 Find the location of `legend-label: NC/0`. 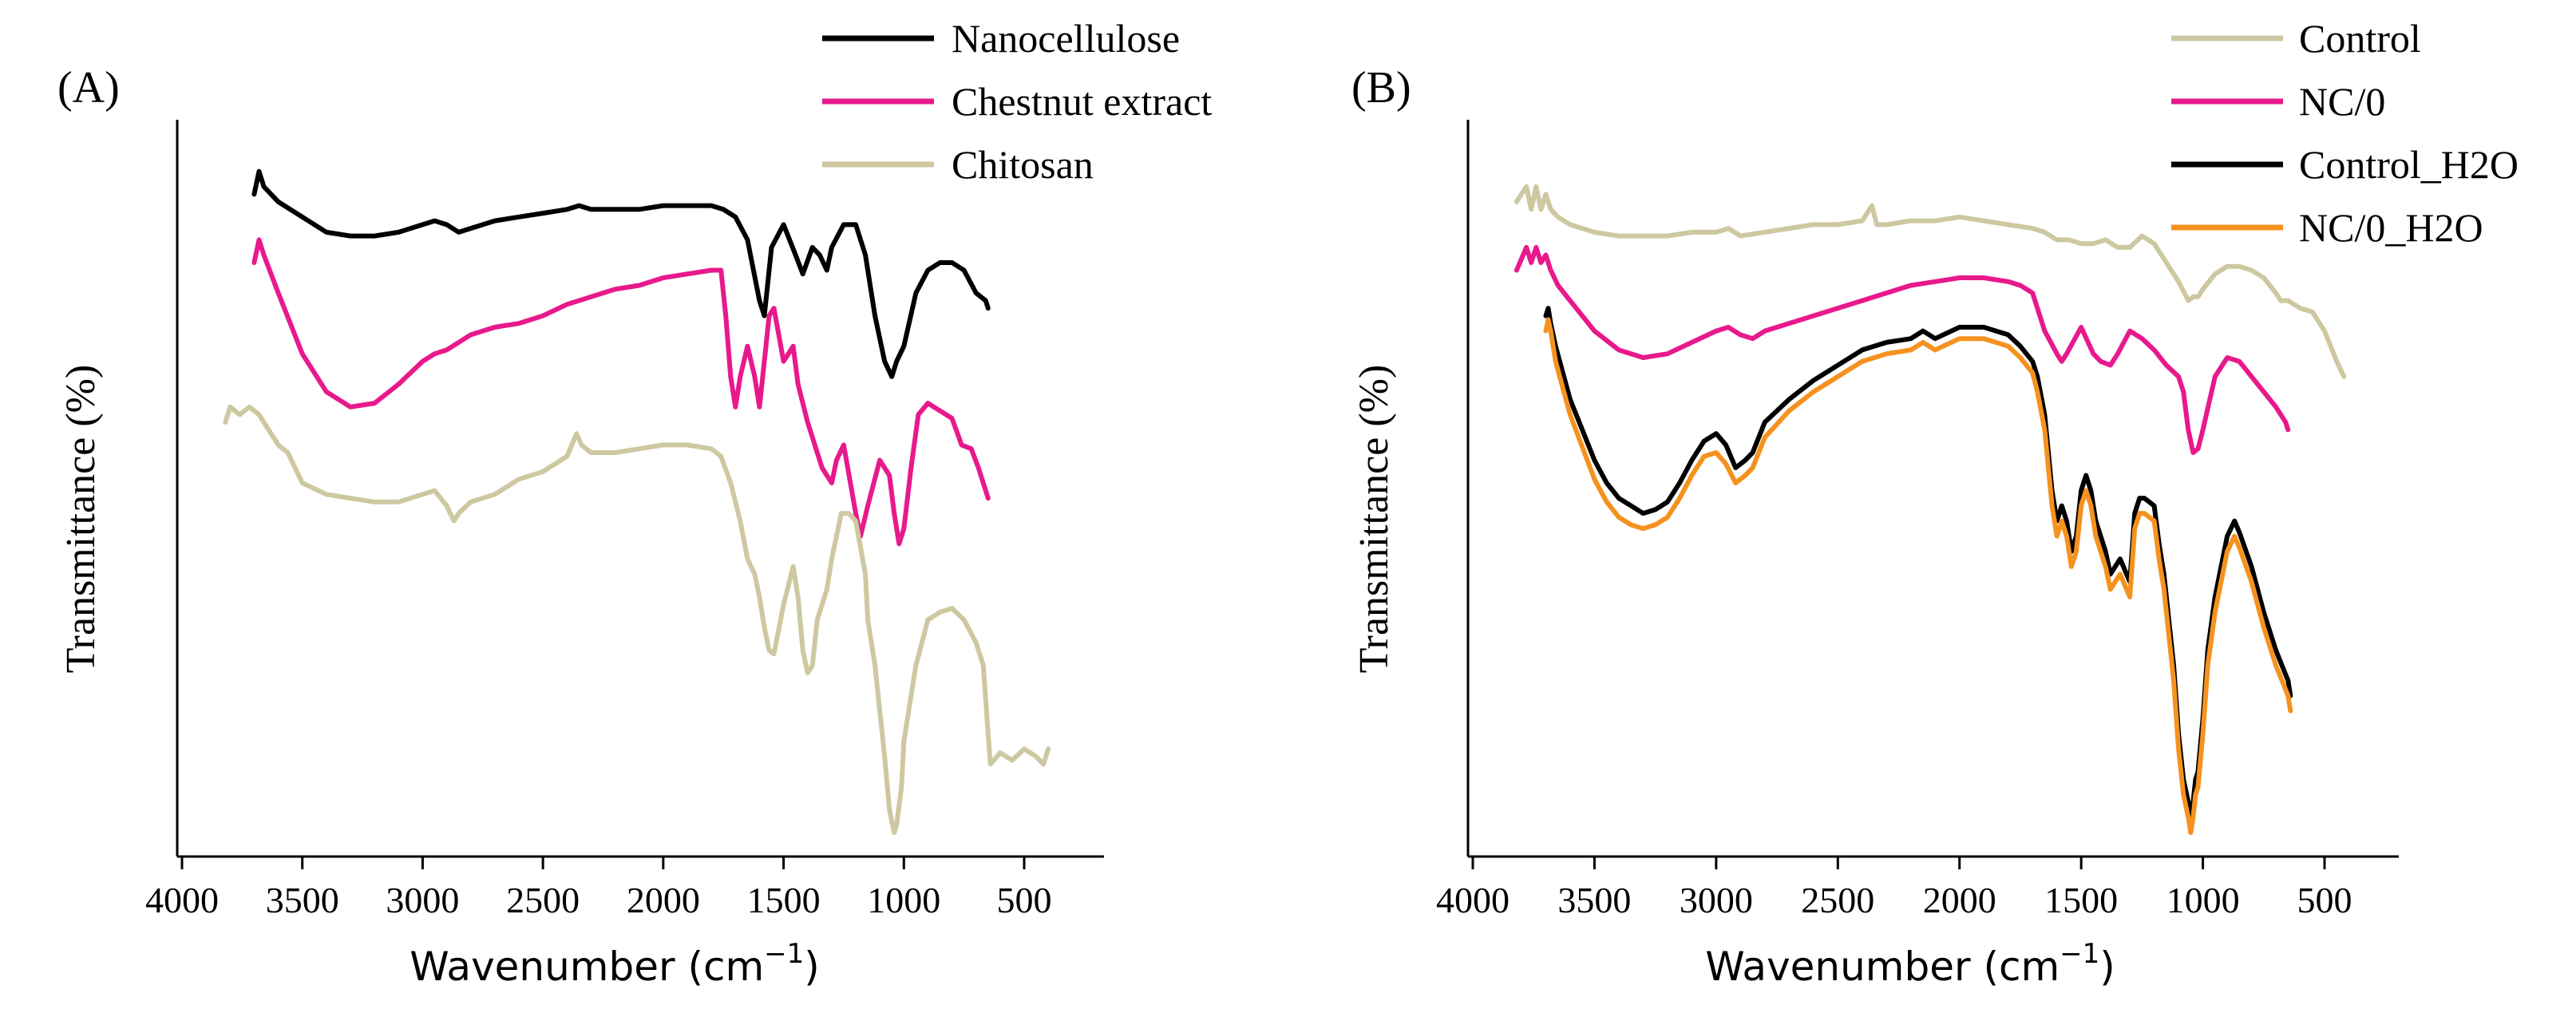

legend-label: NC/0 is located at coordinates (2342, 102).